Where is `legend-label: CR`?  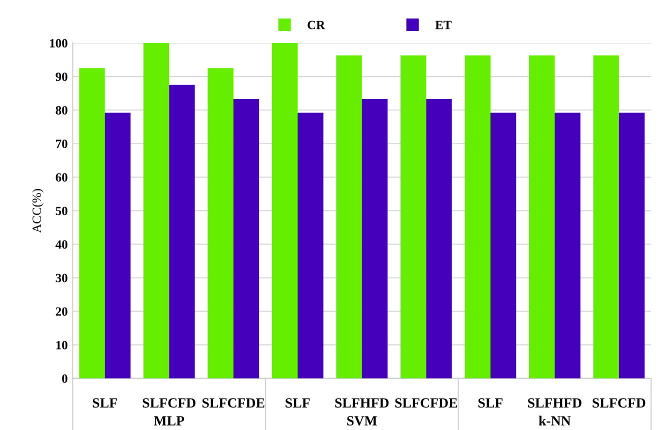
legend-label: CR is located at coordinates (317, 25).